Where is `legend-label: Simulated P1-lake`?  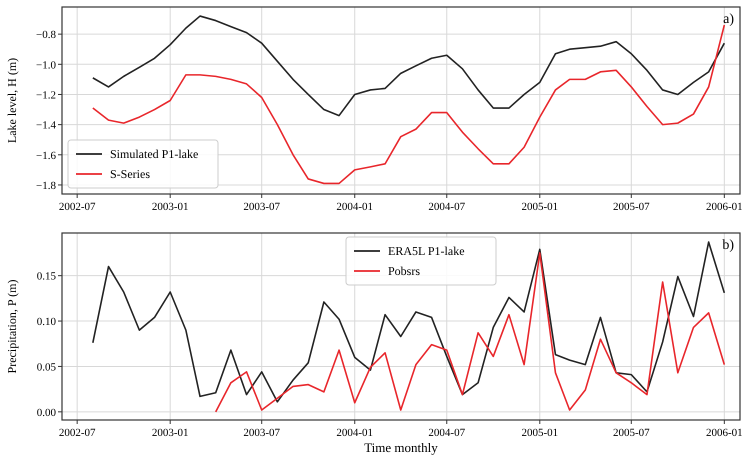
legend-label: Simulated P1-lake is located at coordinates (154, 154).